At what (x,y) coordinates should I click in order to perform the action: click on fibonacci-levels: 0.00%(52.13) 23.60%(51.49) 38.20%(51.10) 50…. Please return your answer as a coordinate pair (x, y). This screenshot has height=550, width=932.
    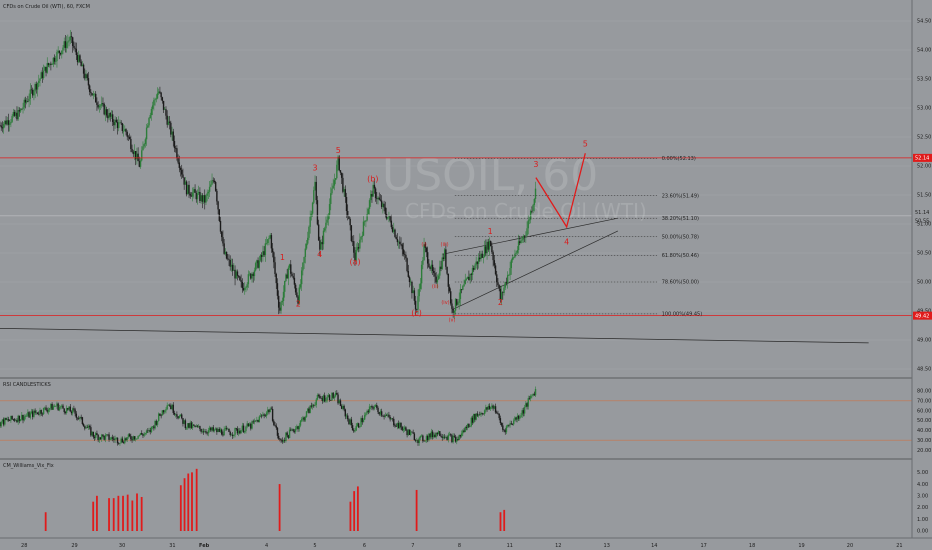
    Looking at the image, I should click on (578, 237).